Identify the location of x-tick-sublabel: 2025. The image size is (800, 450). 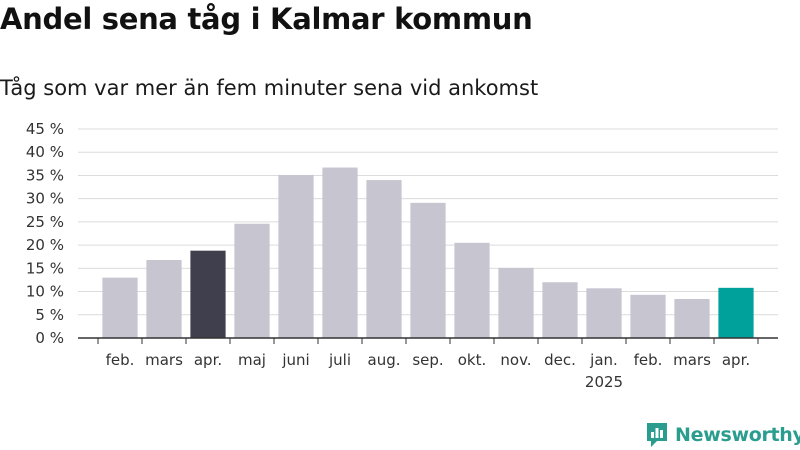
(604, 382).